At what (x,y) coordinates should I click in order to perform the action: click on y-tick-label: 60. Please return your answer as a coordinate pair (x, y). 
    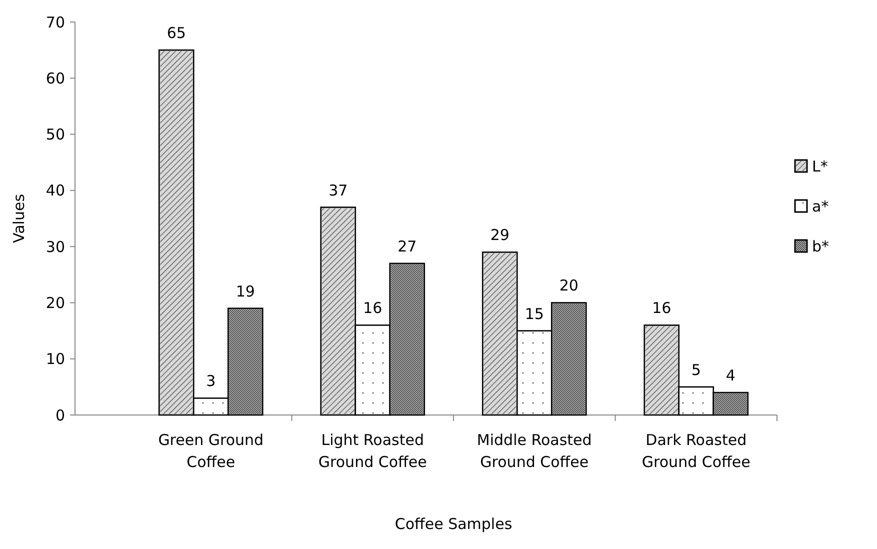
    Looking at the image, I should click on (55, 78).